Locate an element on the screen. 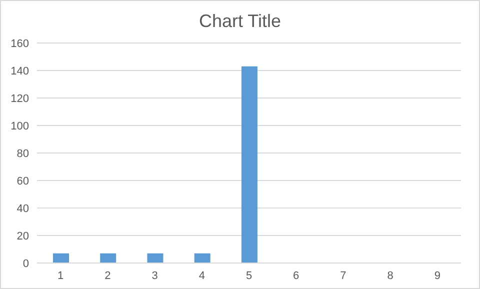 The width and height of the screenshot is (480, 289). y-tick-label: 160 is located at coordinates (19, 44).